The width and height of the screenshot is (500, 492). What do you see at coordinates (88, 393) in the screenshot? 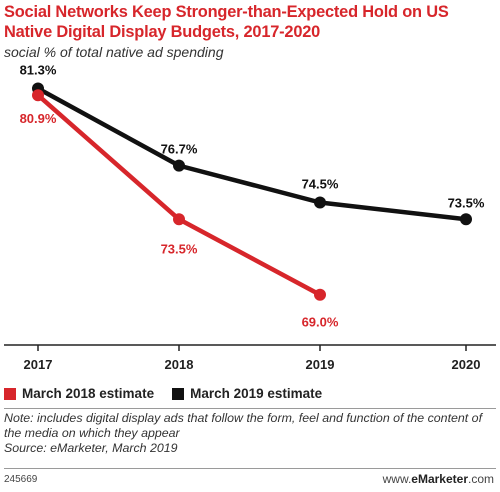
I see `legend-label: March 2018 estimate` at bounding box center [88, 393].